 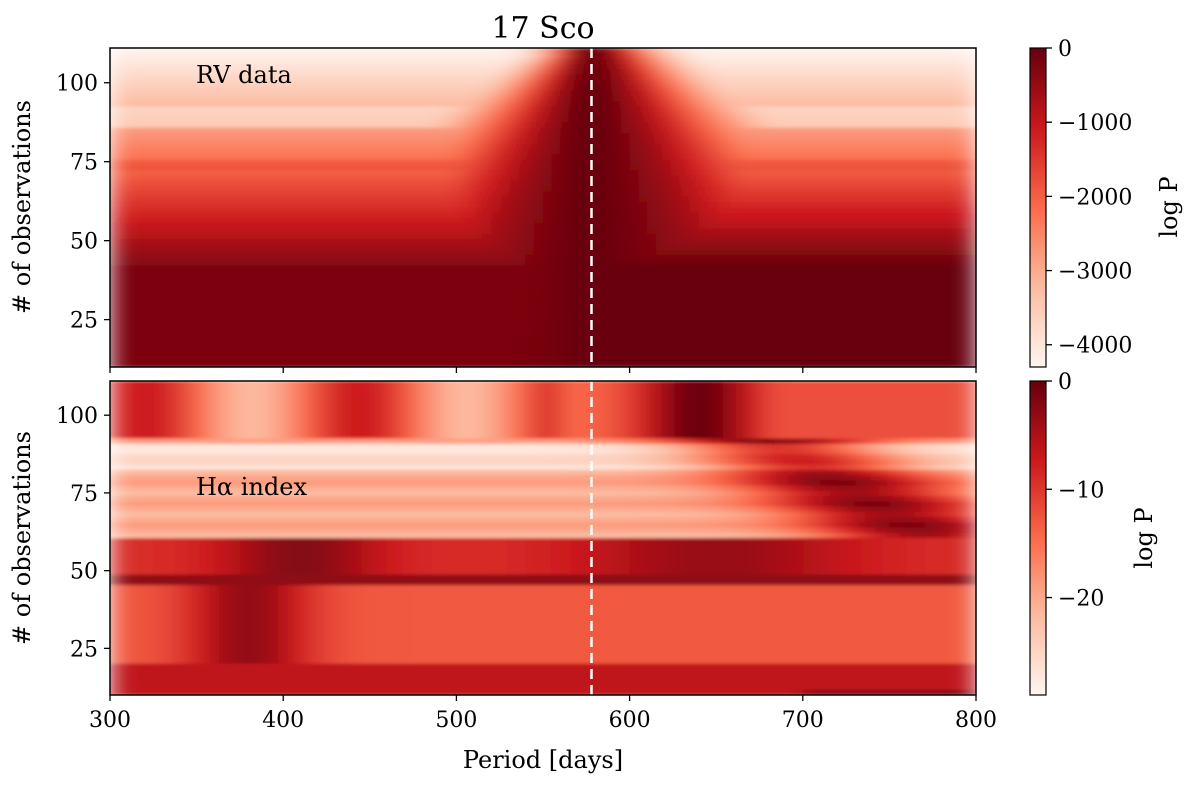 I want to click on y-axis-label-top: # of observations, so click(x=22, y=207).